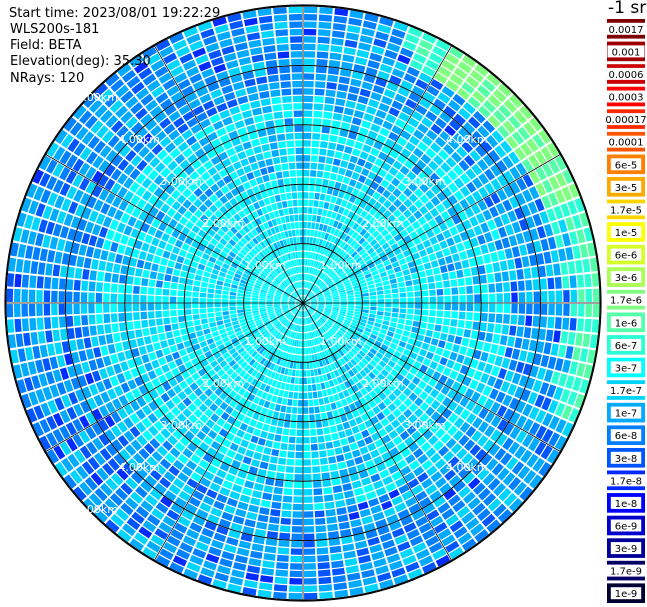  I want to click on colorbar-label: 1e-9, so click(626, 594).